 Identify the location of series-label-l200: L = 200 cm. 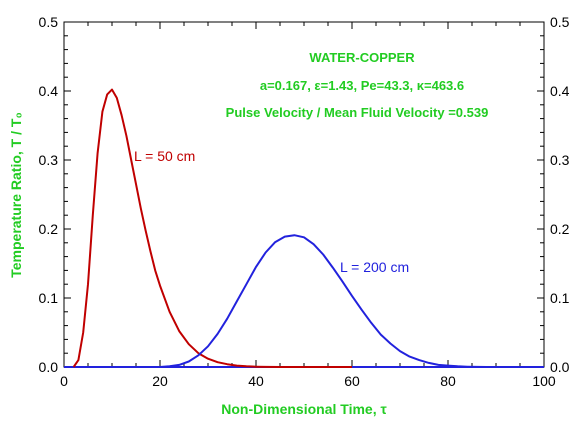
(374, 267).